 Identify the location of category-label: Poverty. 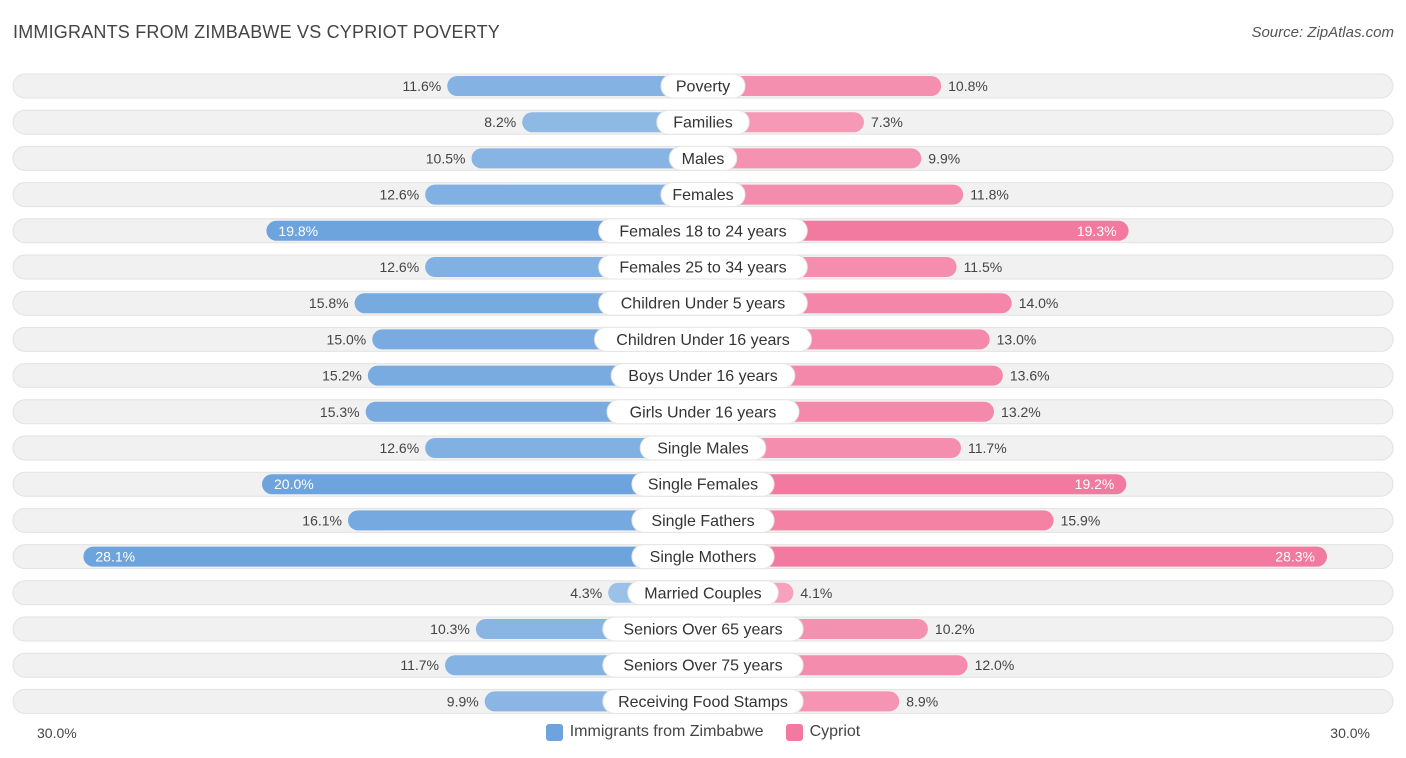
(703, 87).